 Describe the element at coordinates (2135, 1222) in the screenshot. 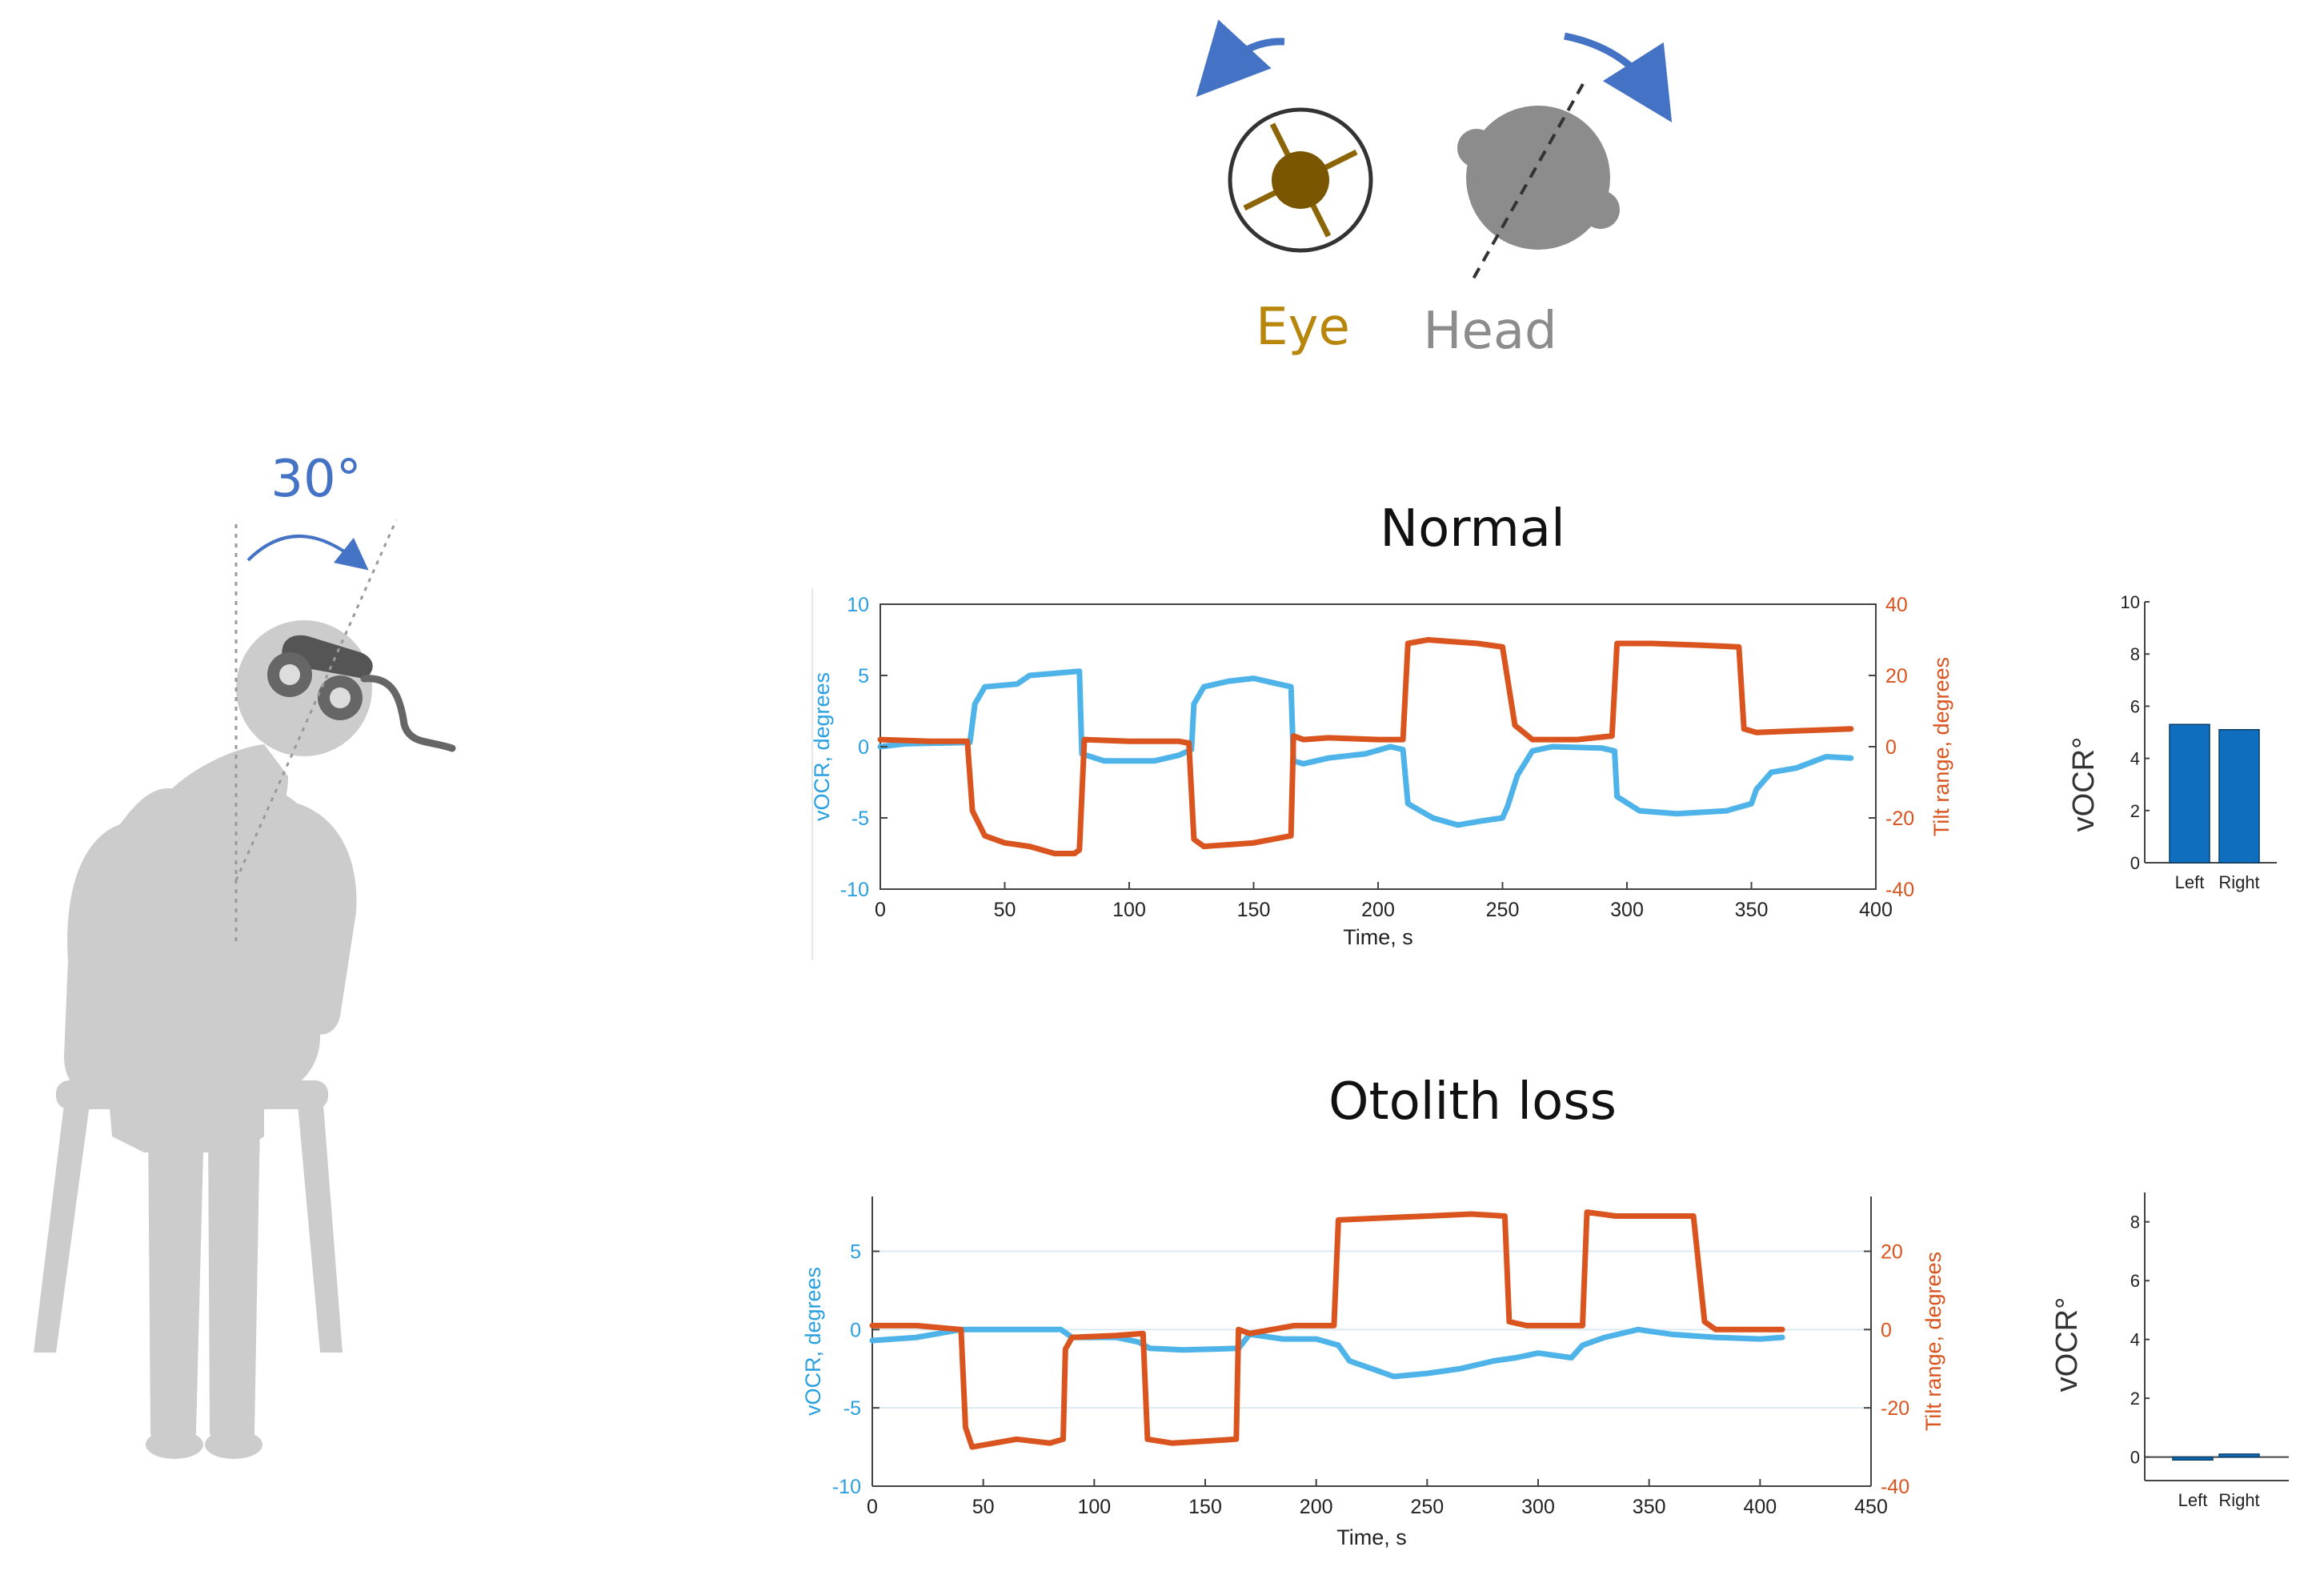

I see `otolith-bar-y-tick-label: 8` at that location.